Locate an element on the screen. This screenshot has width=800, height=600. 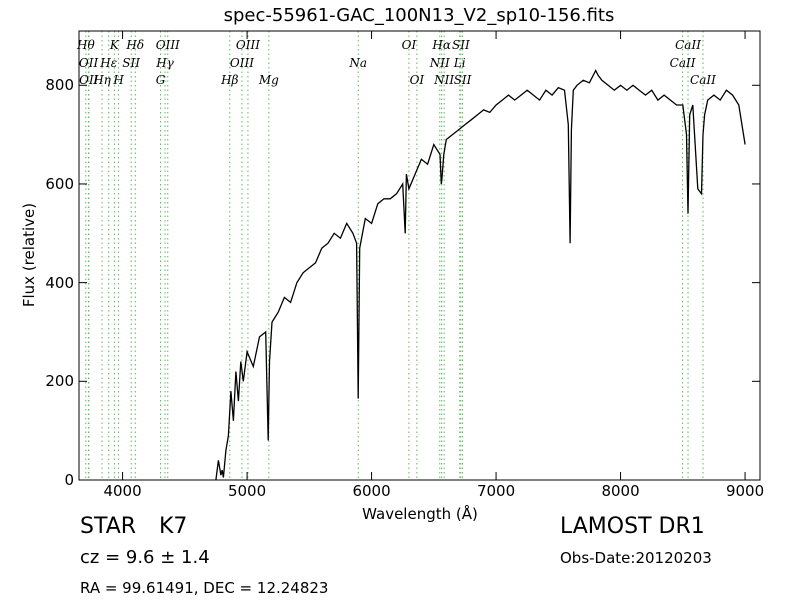
spectral-line-label-18: OI is located at coordinates (417, 80).